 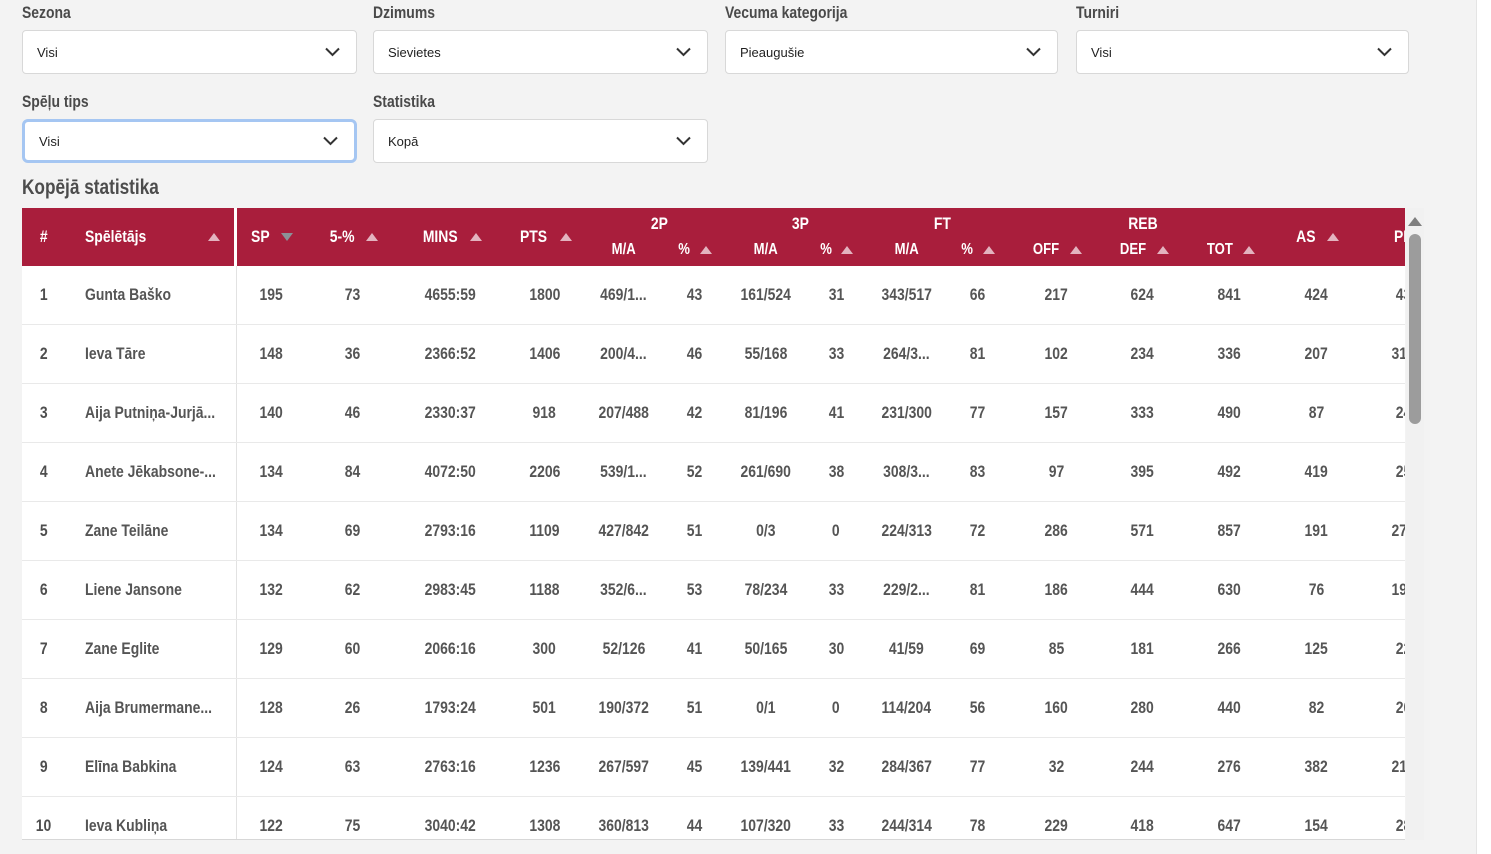 I want to click on browser-scrollbar-track, so click(x=1483, y=427).